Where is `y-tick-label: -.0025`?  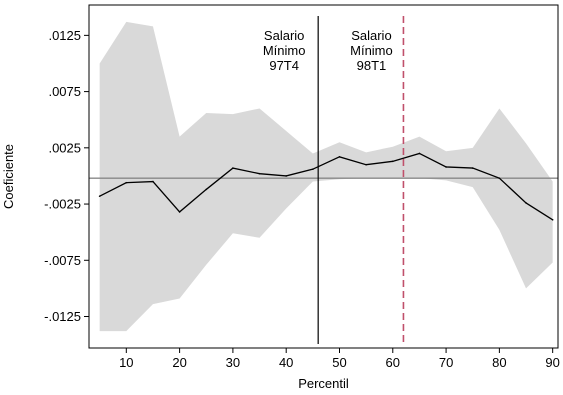 y-tick-label: -.0025 is located at coordinates (62, 204).